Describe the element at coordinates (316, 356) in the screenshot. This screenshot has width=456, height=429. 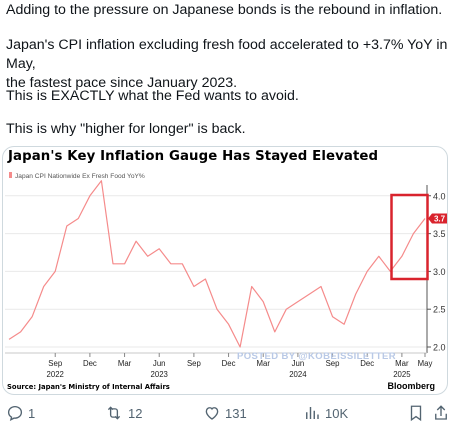
I see `watermark: POSTED BY @KOBEISSILETTER` at that location.